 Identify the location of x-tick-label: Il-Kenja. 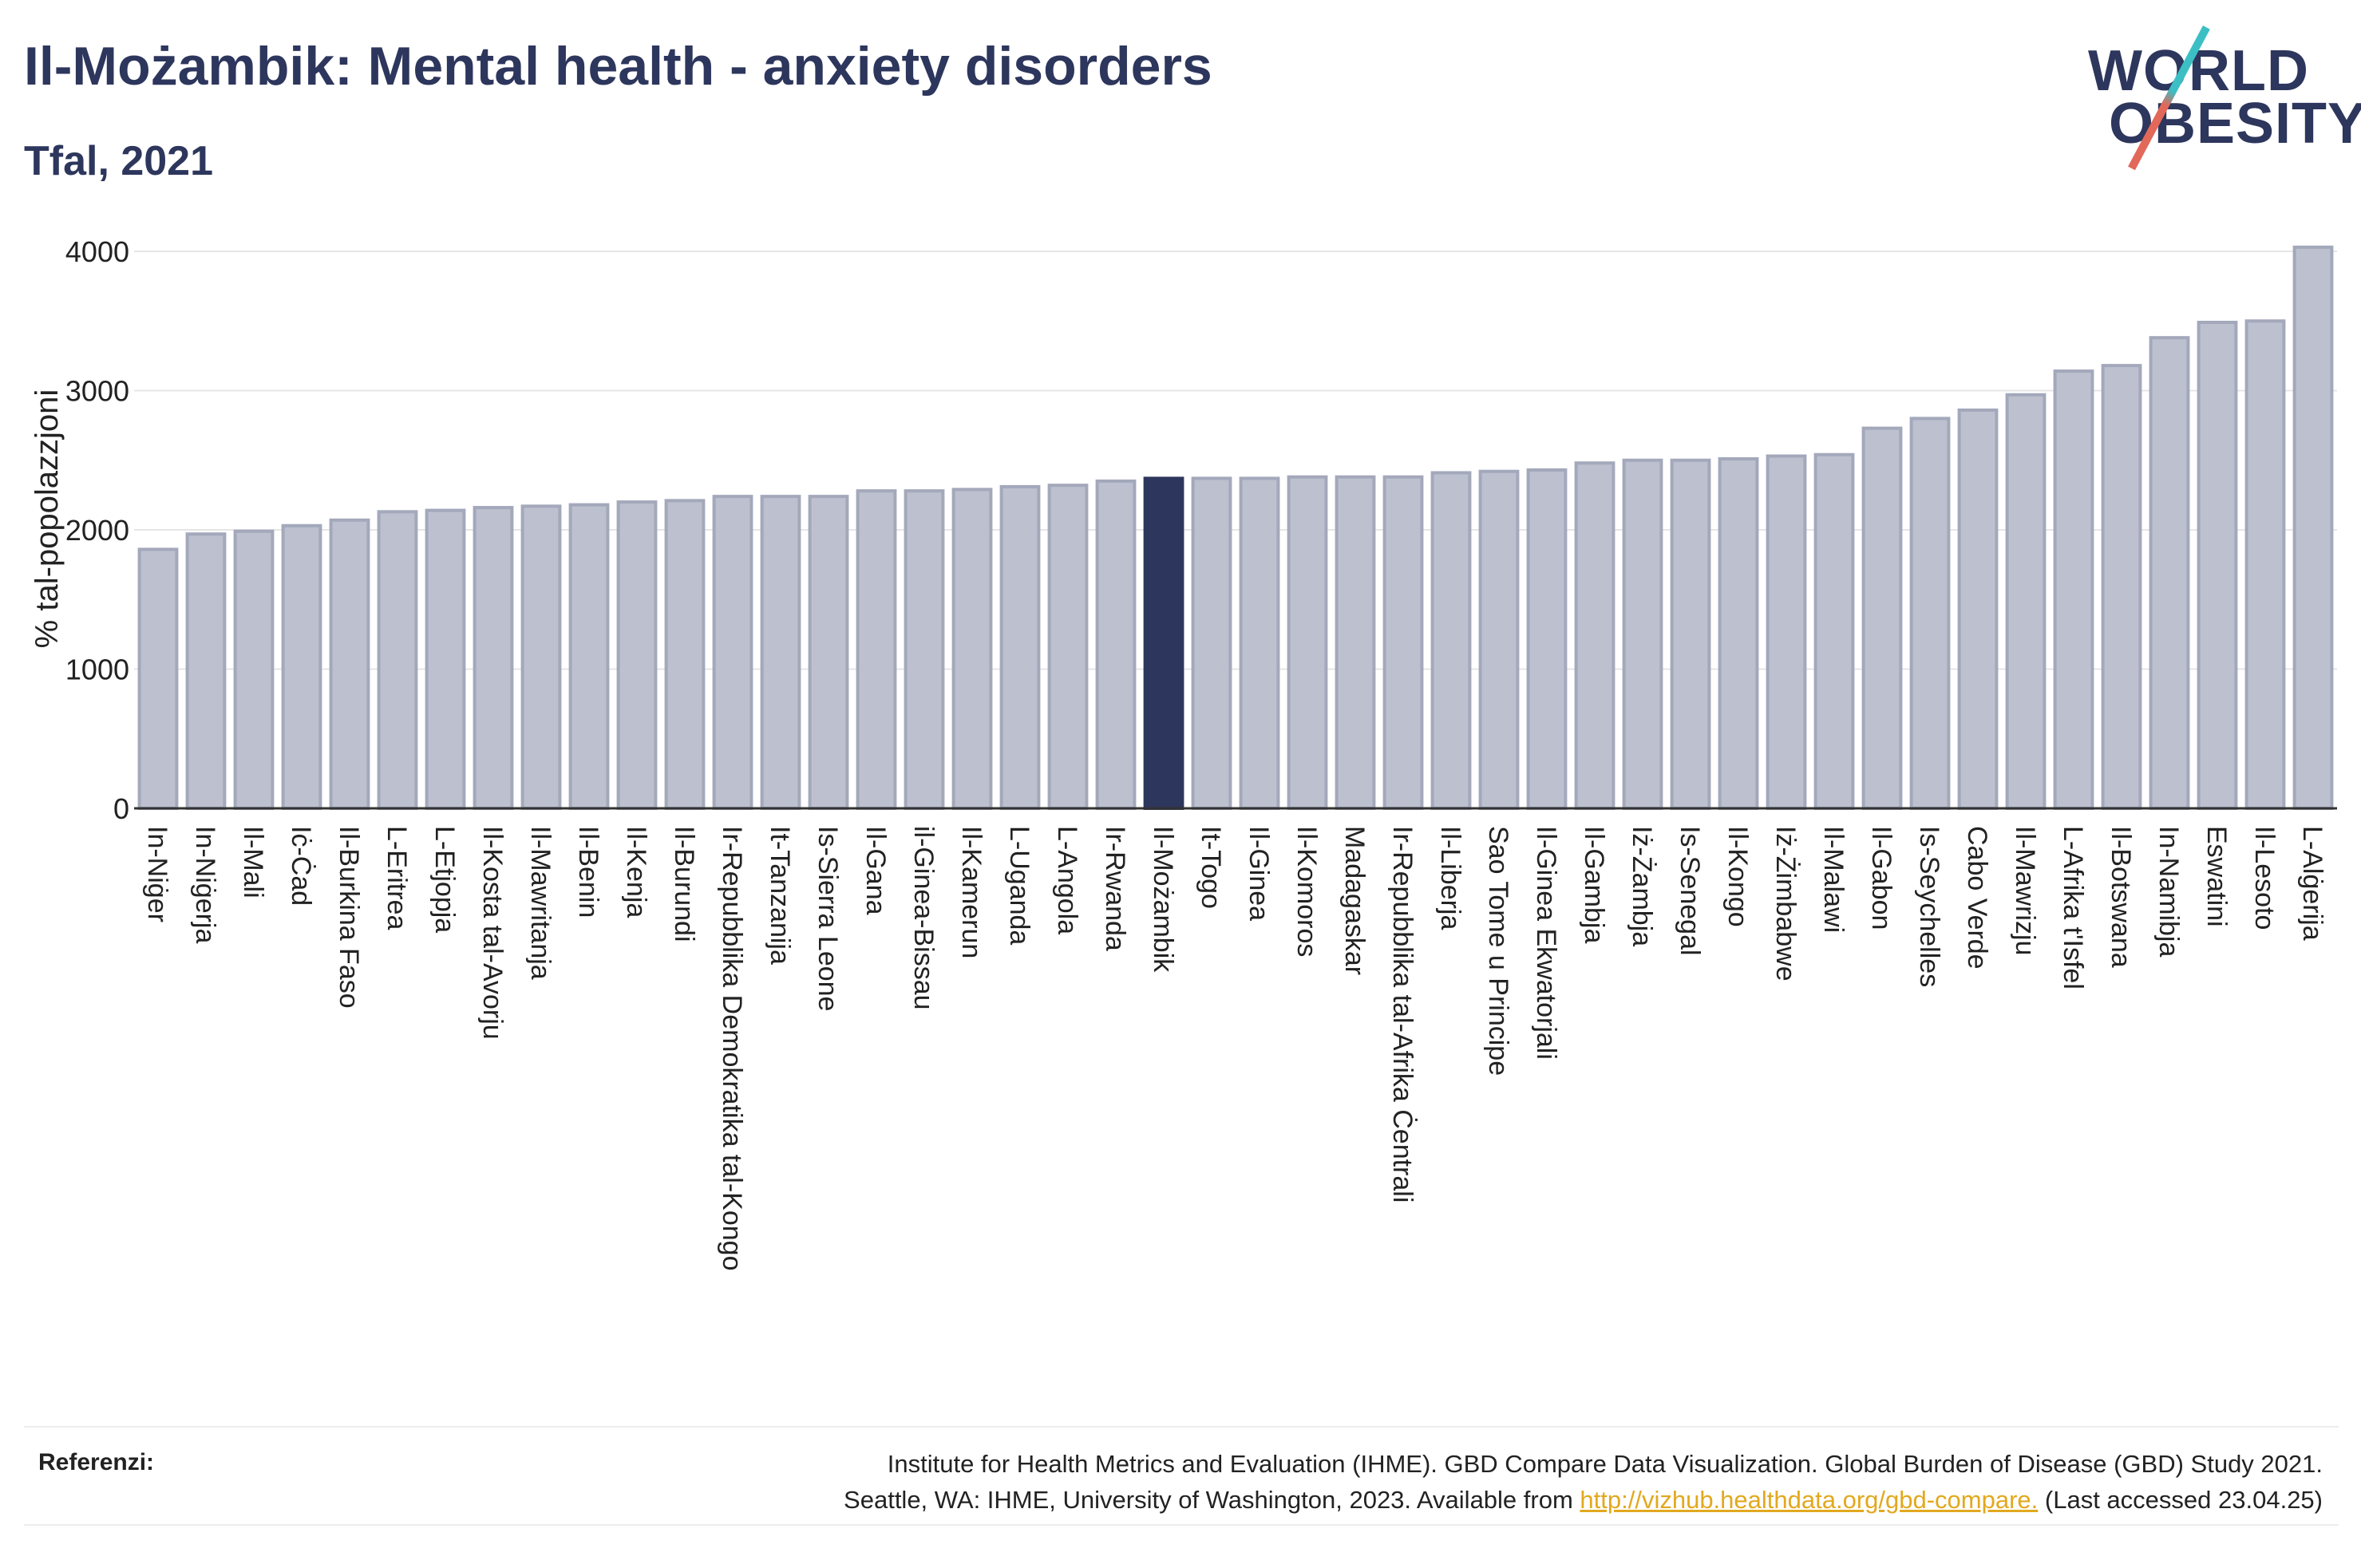
(636, 872).